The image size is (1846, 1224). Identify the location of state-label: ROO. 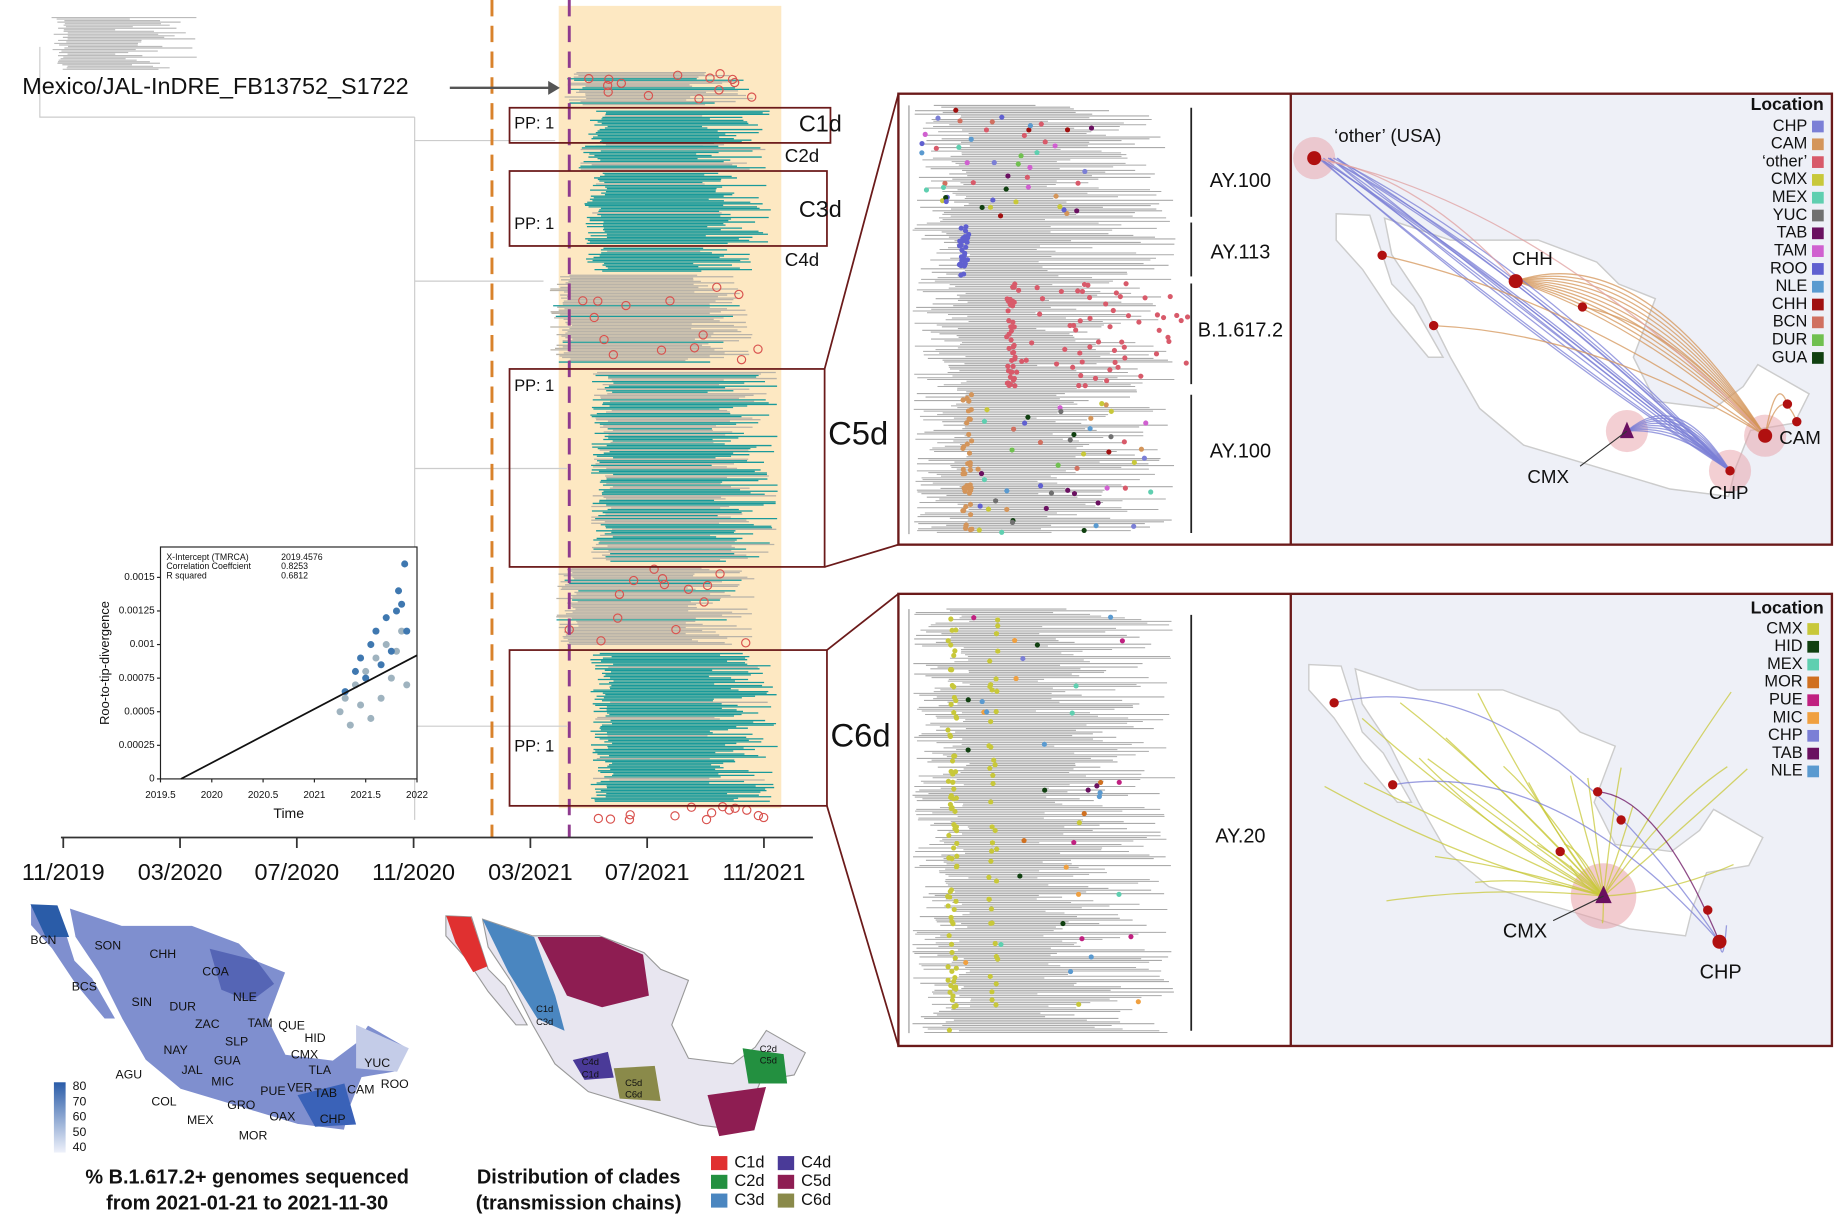
(395, 1084).